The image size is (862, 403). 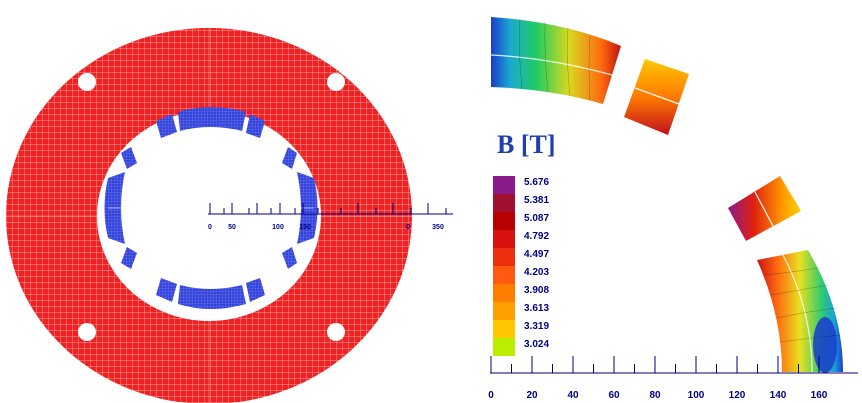 What do you see at coordinates (232, 227) in the screenshot?
I see `left-tick-label: 50` at bounding box center [232, 227].